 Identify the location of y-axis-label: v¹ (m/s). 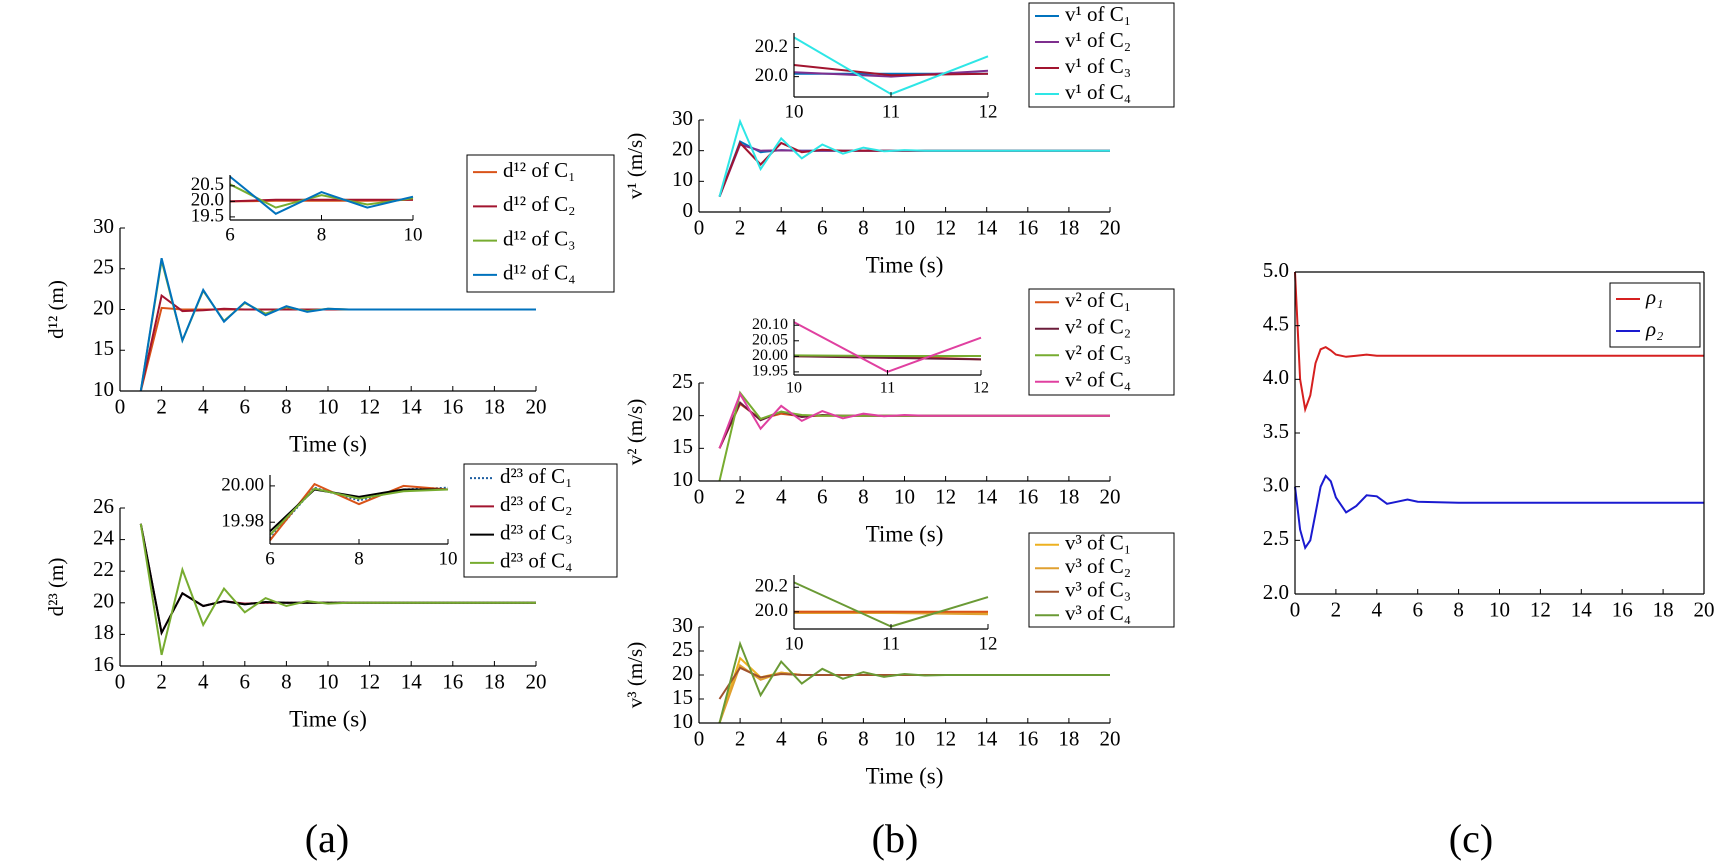
(635, 166).